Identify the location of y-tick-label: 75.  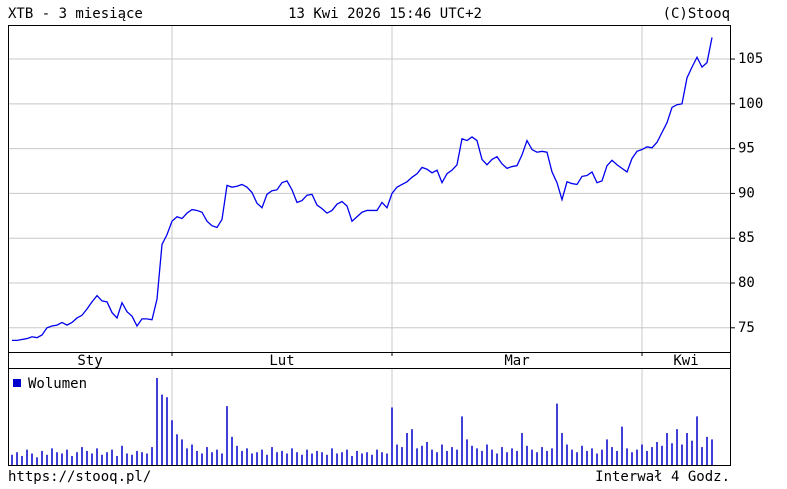
(746, 328).